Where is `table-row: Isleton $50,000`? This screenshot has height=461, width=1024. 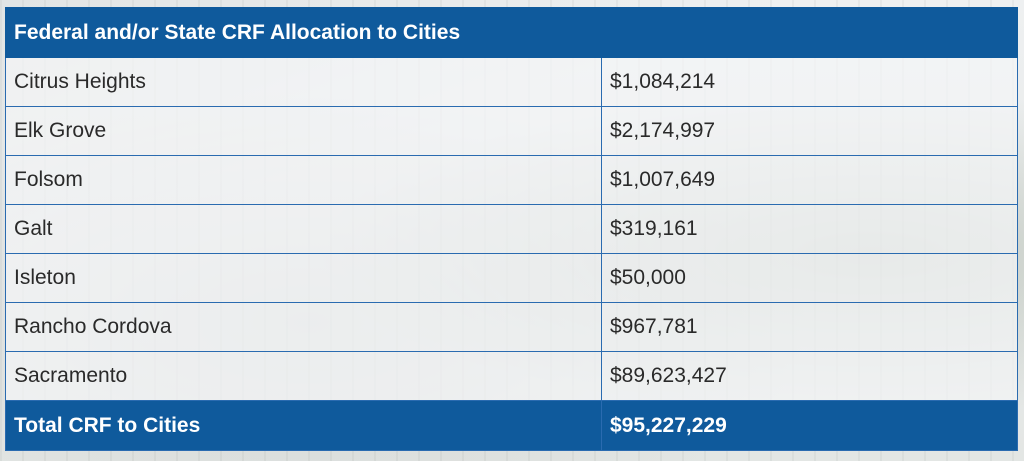 table-row: Isleton $50,000 is located at coordinates (511, 278).